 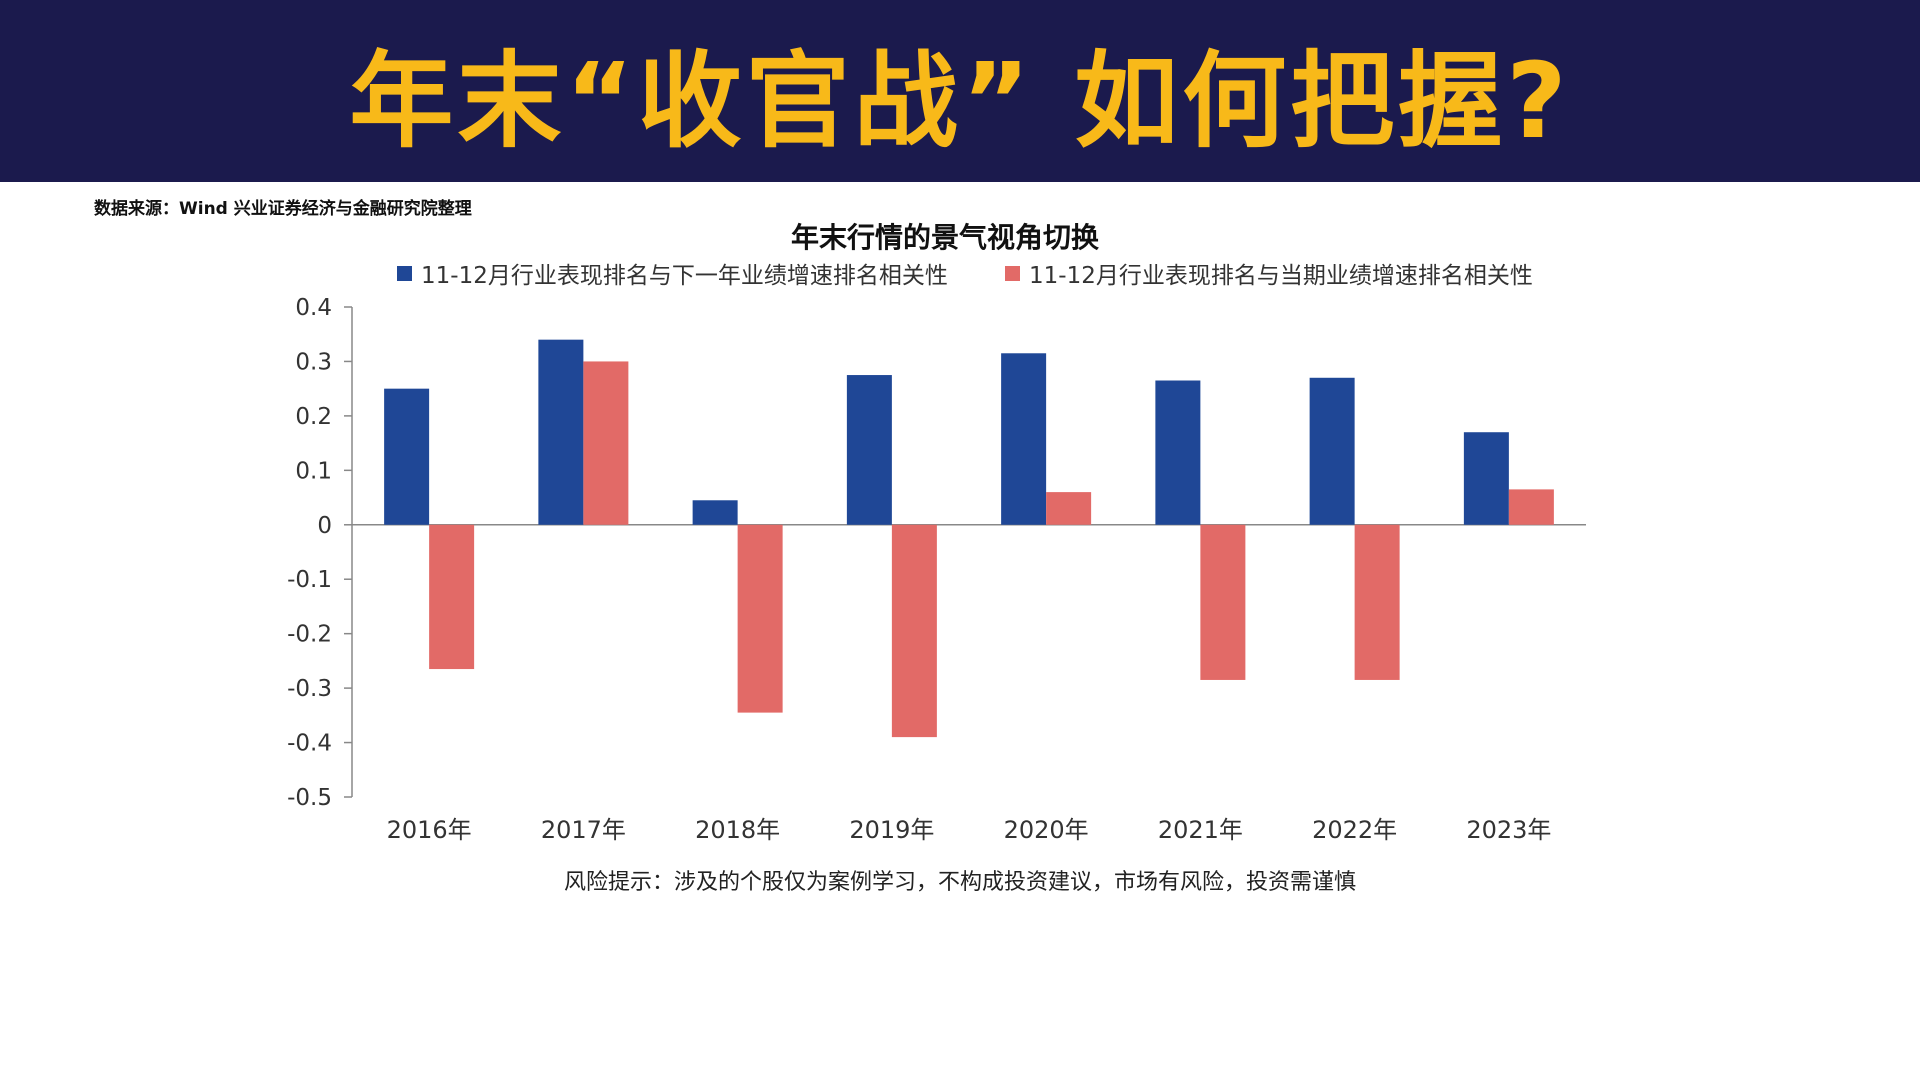 I want to click on bar-series-2-2017年, so click(x=606, y=443).